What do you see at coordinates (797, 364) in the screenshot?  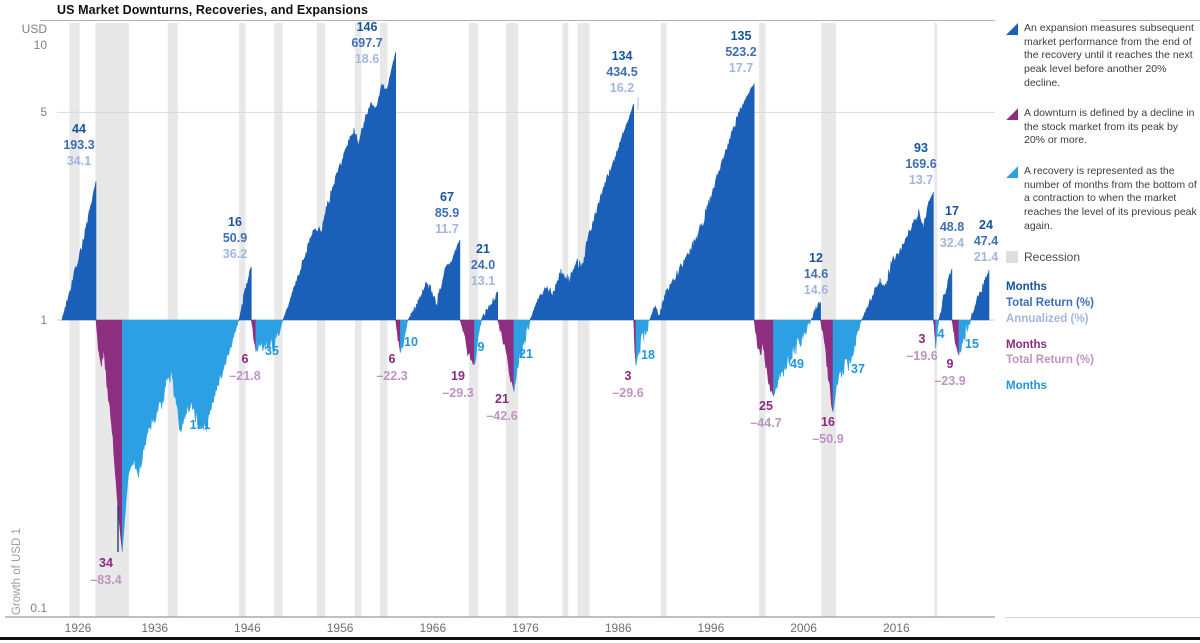 I see `recovery-label-months: 49` at bounding box center [797, 364].